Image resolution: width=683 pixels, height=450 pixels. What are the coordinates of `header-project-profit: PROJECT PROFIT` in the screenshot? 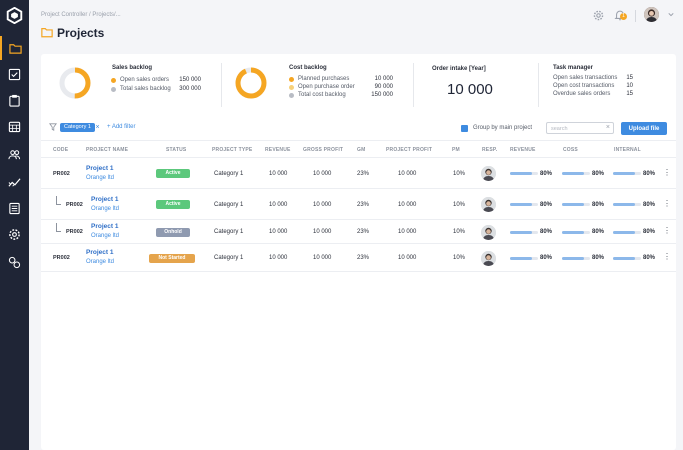 It's located at (409, 150).